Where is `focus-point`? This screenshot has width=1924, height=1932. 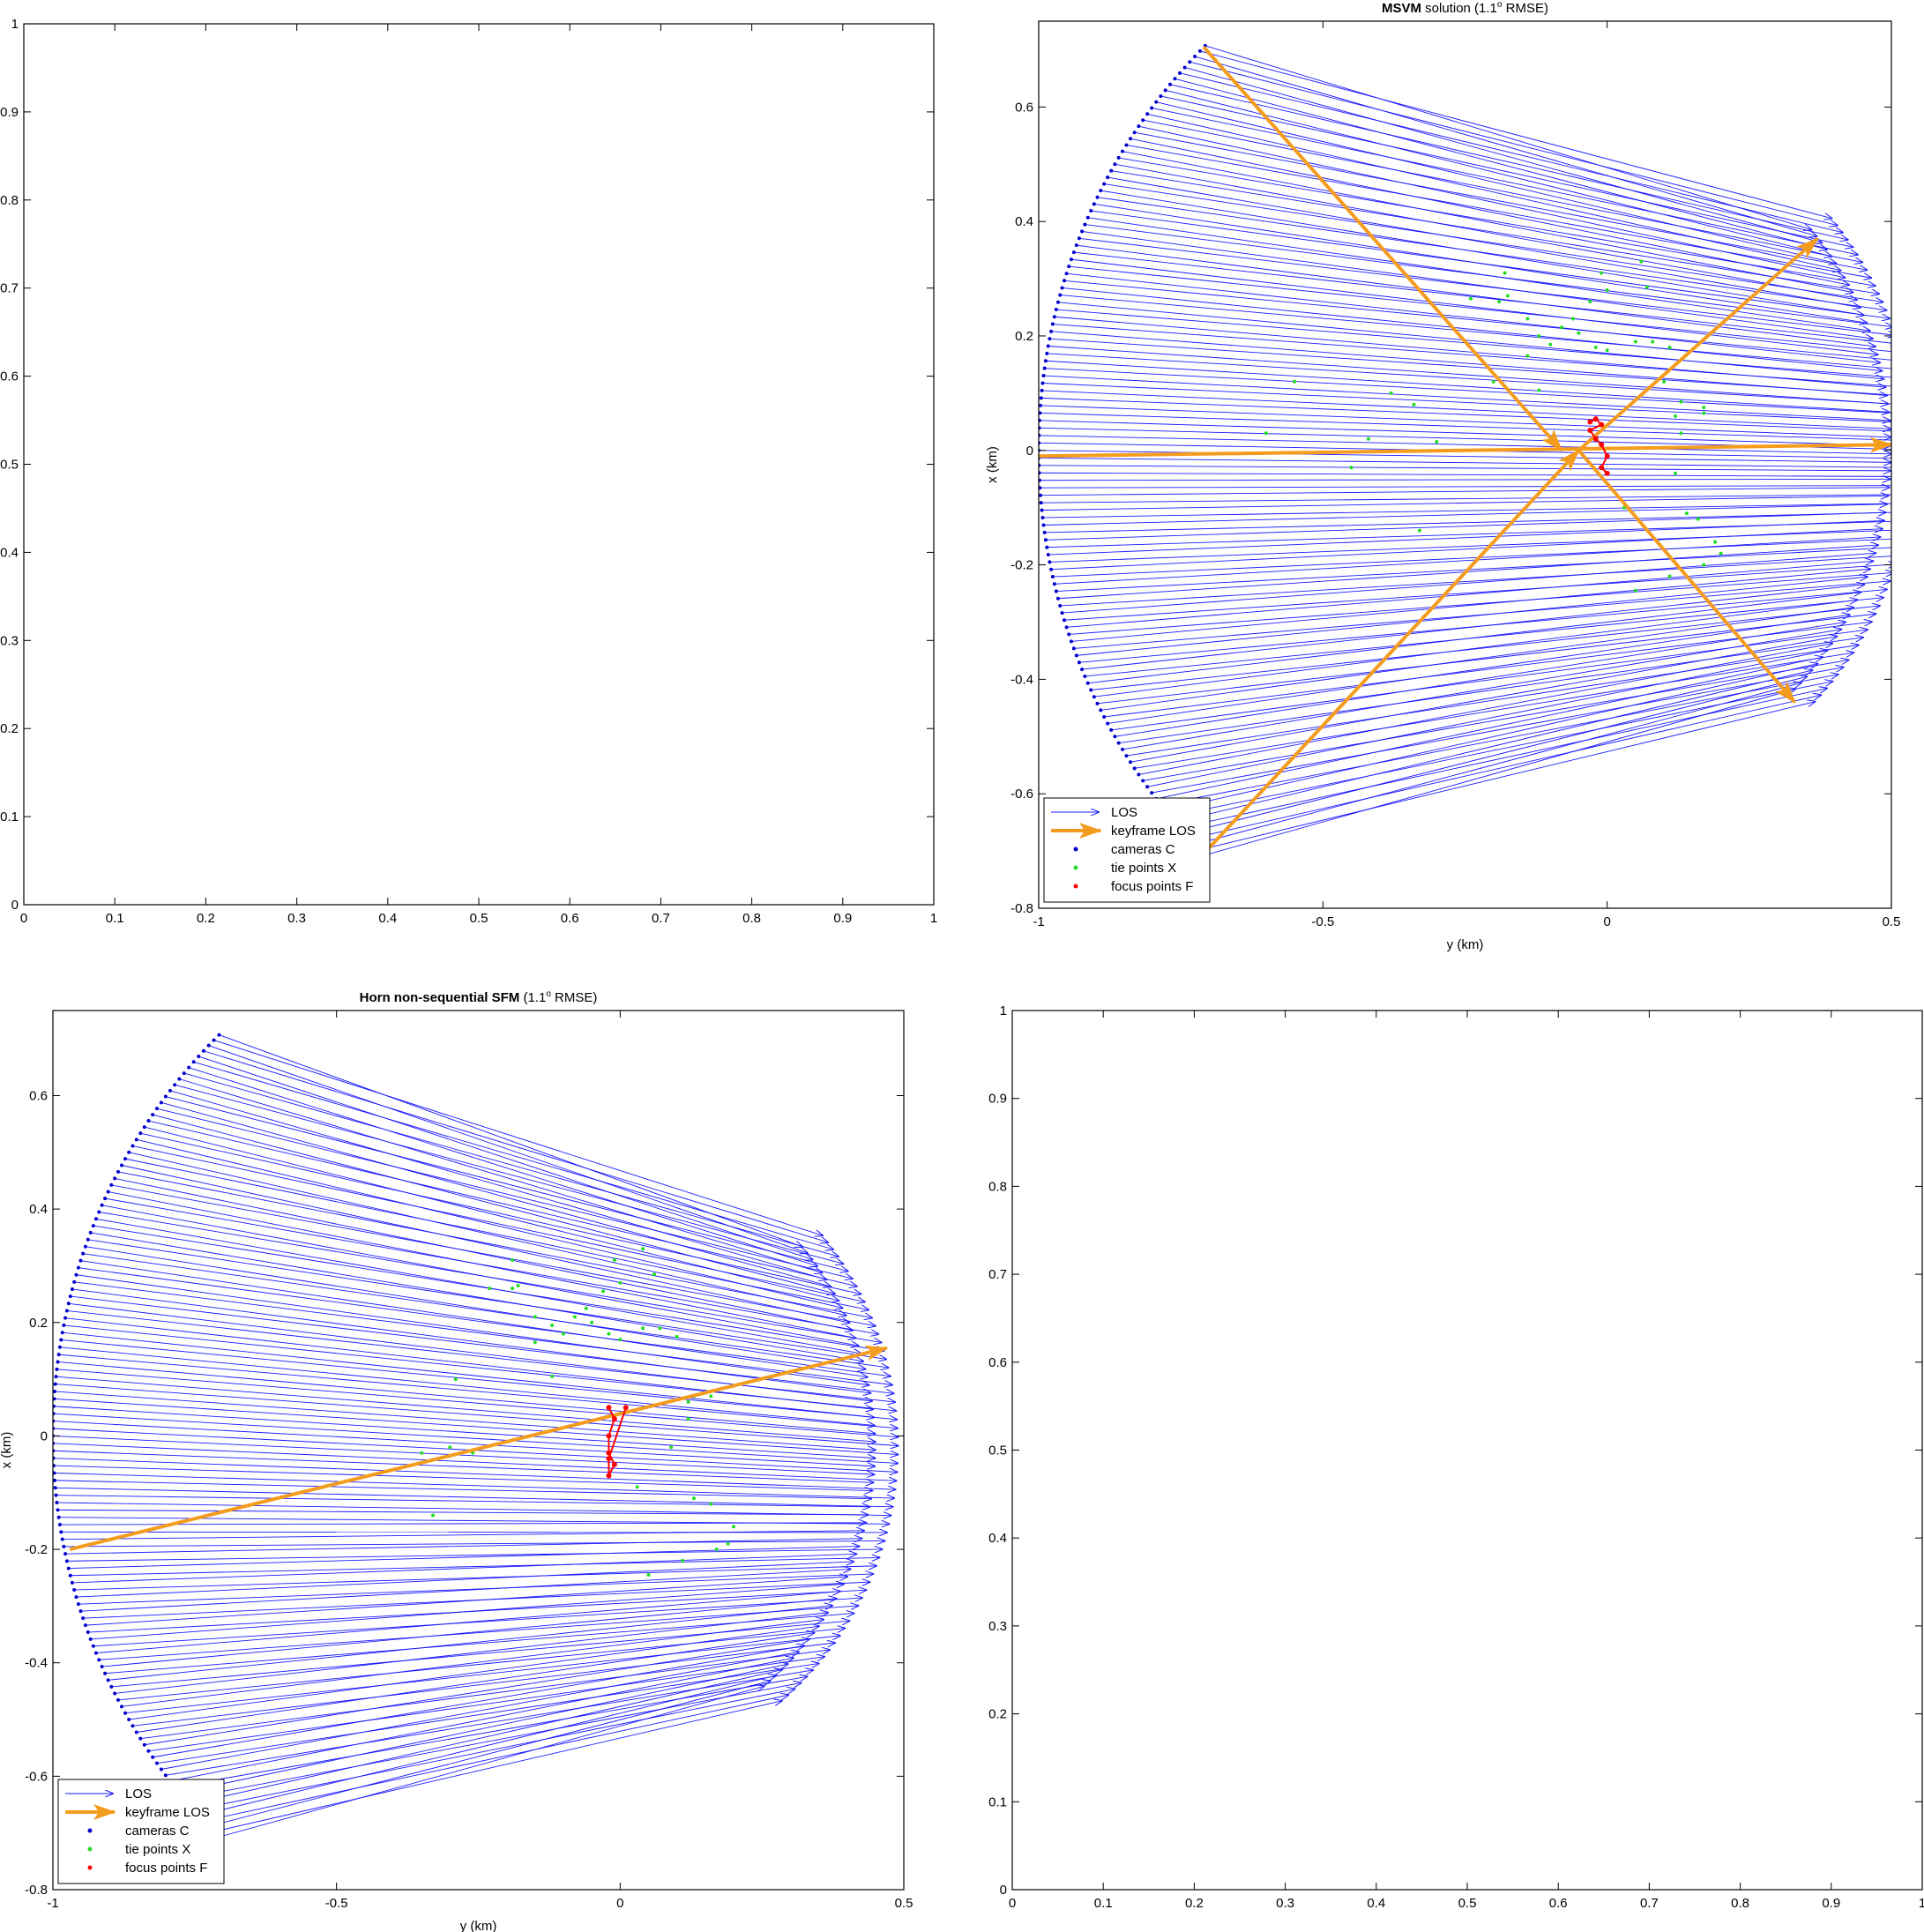 focus-point is located at coordinates (1607, 456).